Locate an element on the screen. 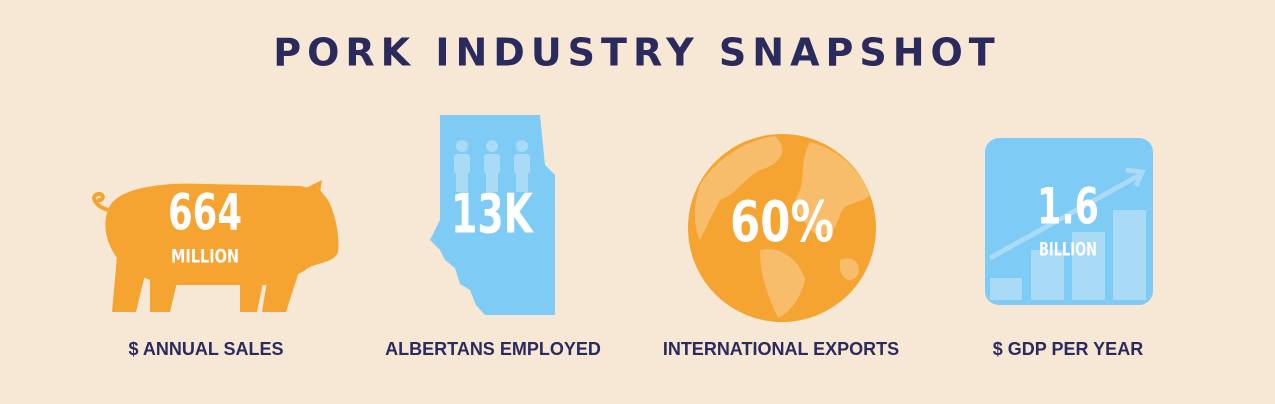  stat-caption: $ GDP PER YEAR is located at coordinates (1068, 349).